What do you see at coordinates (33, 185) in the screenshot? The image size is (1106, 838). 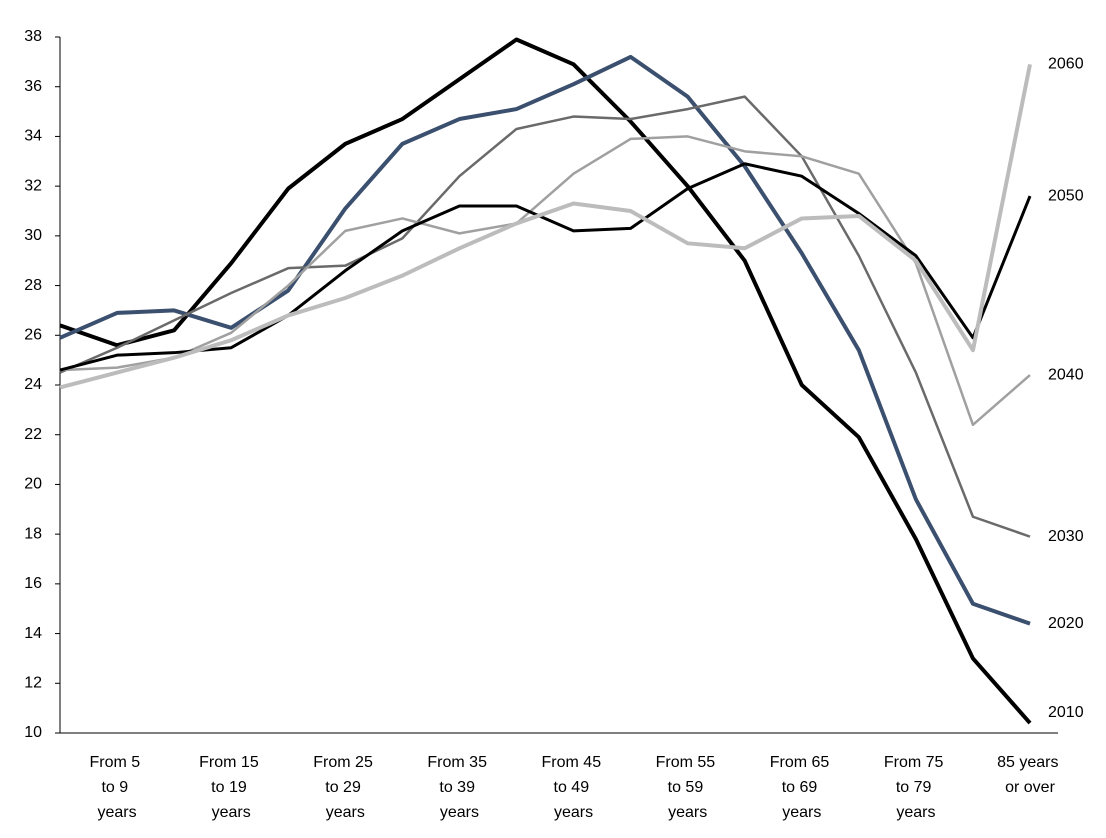 I see `y-tick-label: 32` at bounding box center [33, 185].